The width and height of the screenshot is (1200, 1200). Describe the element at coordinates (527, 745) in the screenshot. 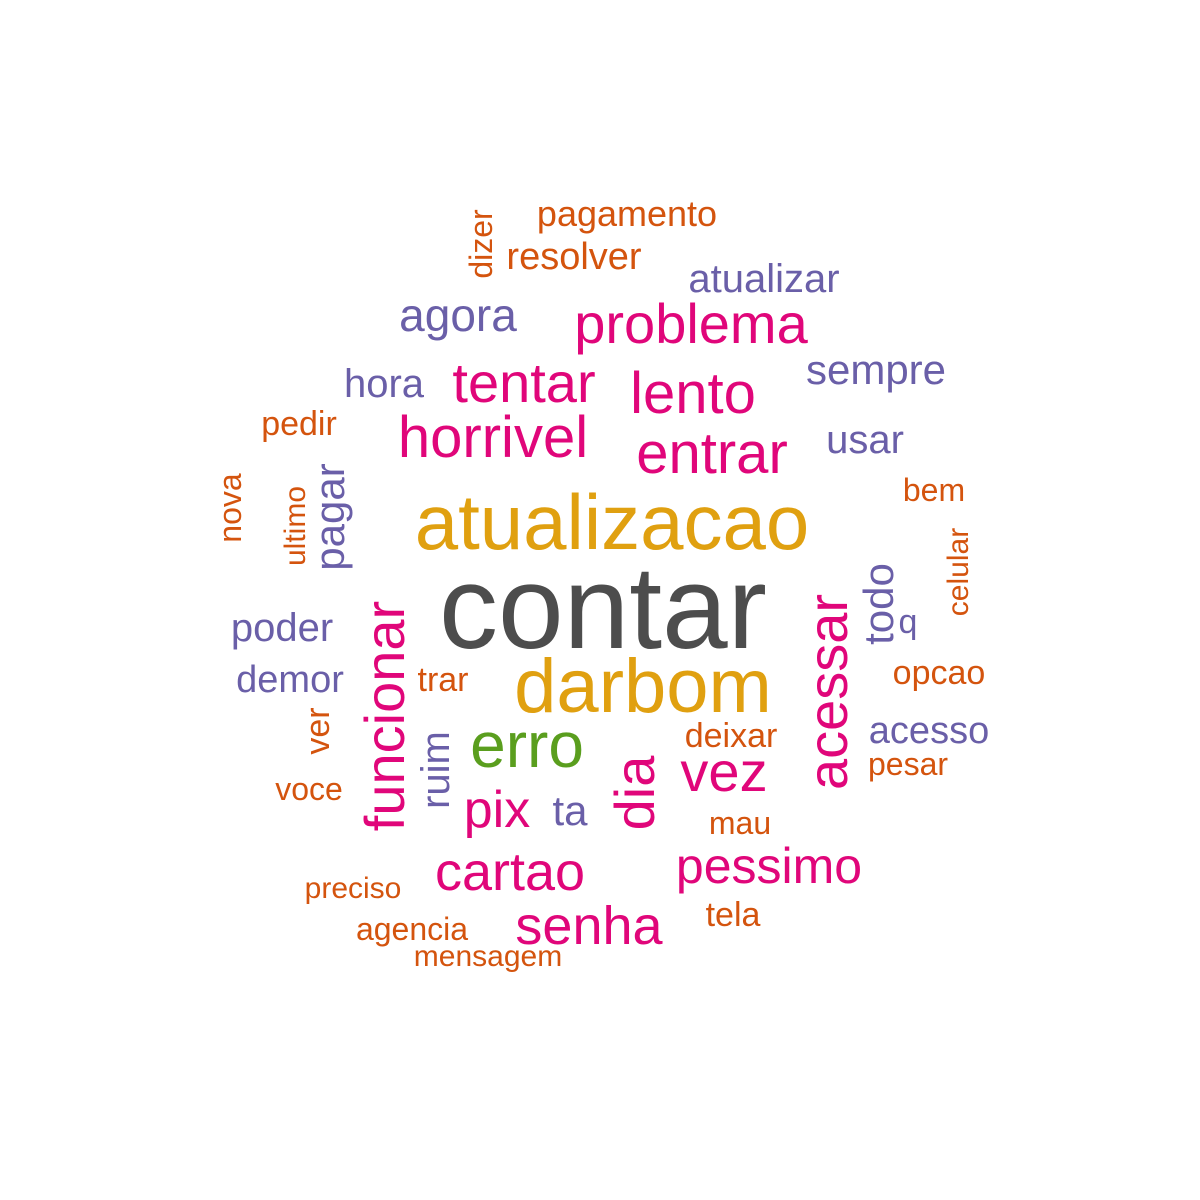

I see `word-erro: erro` at that location.